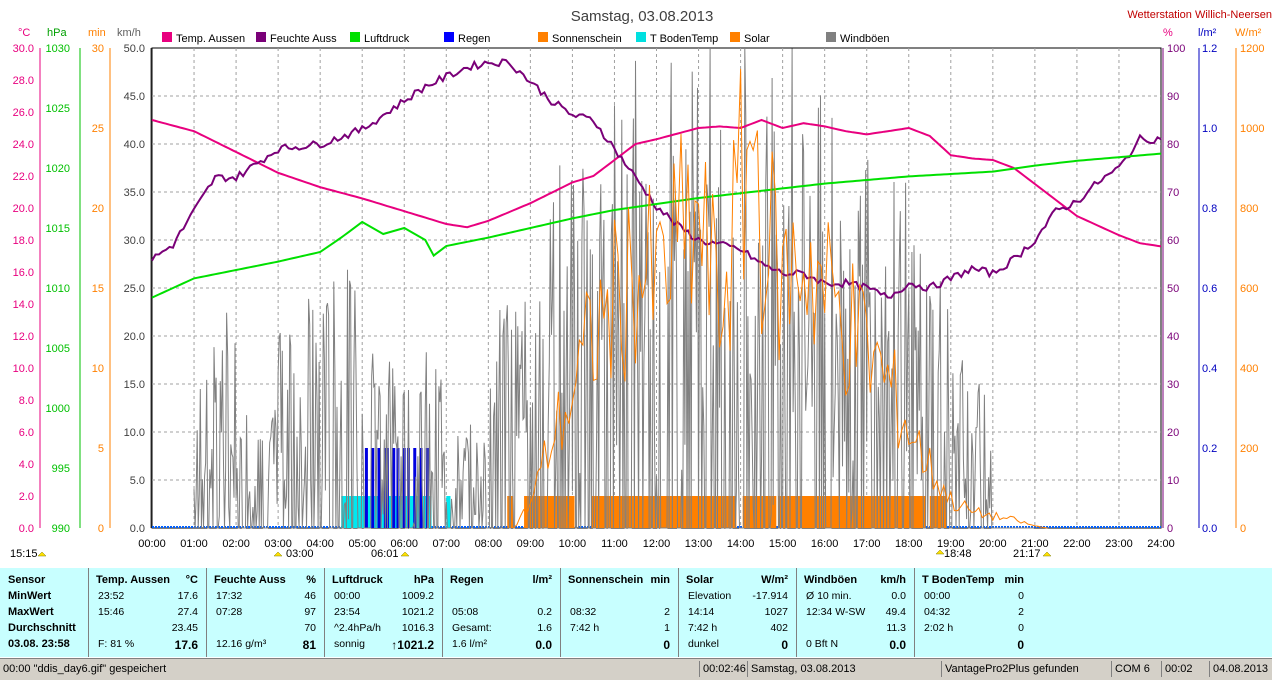 This screenshot has height=680, width=1272. I want to click on press-row-value: 1021.2, so click(417, 612).